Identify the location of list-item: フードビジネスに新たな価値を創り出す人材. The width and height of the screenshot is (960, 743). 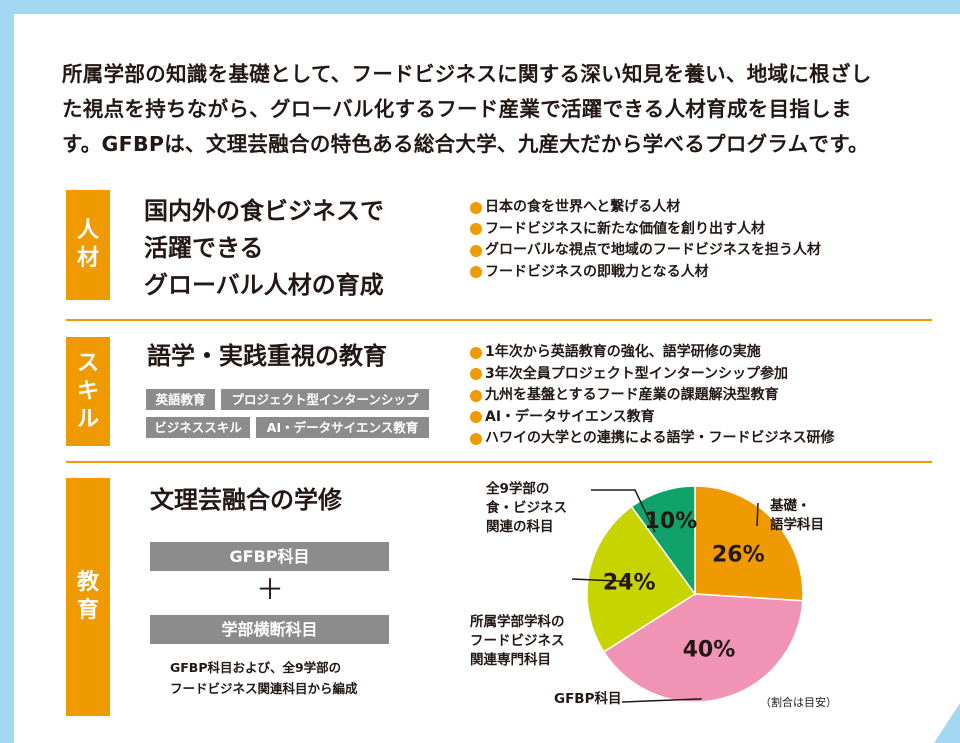
(645, 230).